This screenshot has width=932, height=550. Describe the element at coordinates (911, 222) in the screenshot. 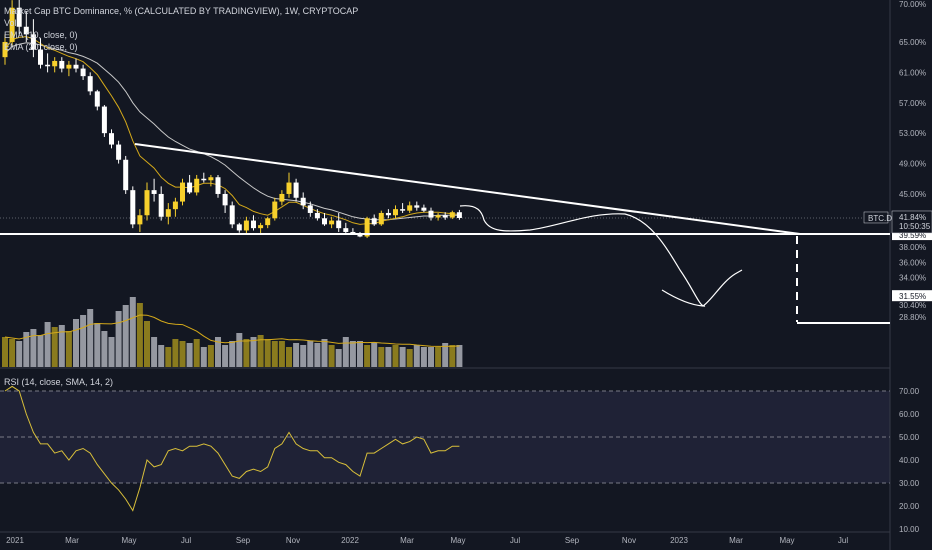

I see `last-price-badge-bg` at that location.